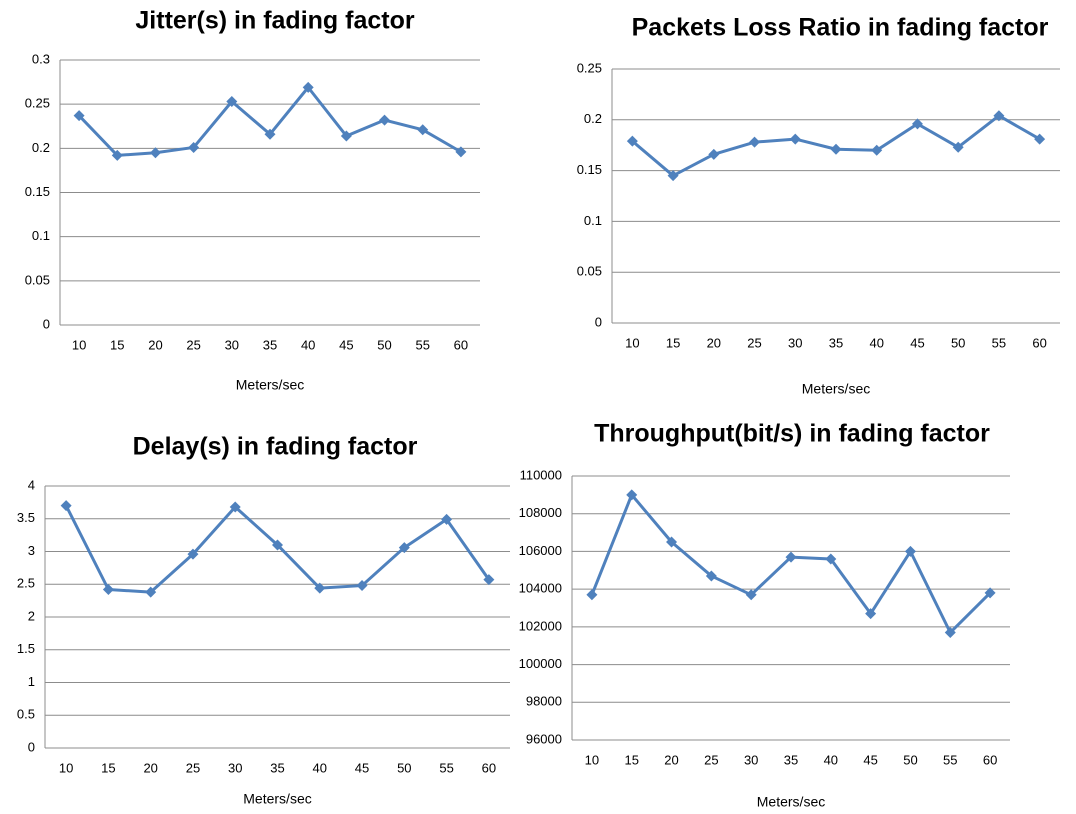  I want to click on chart-title: Delay(s) in fading factor, so click(275, 447).